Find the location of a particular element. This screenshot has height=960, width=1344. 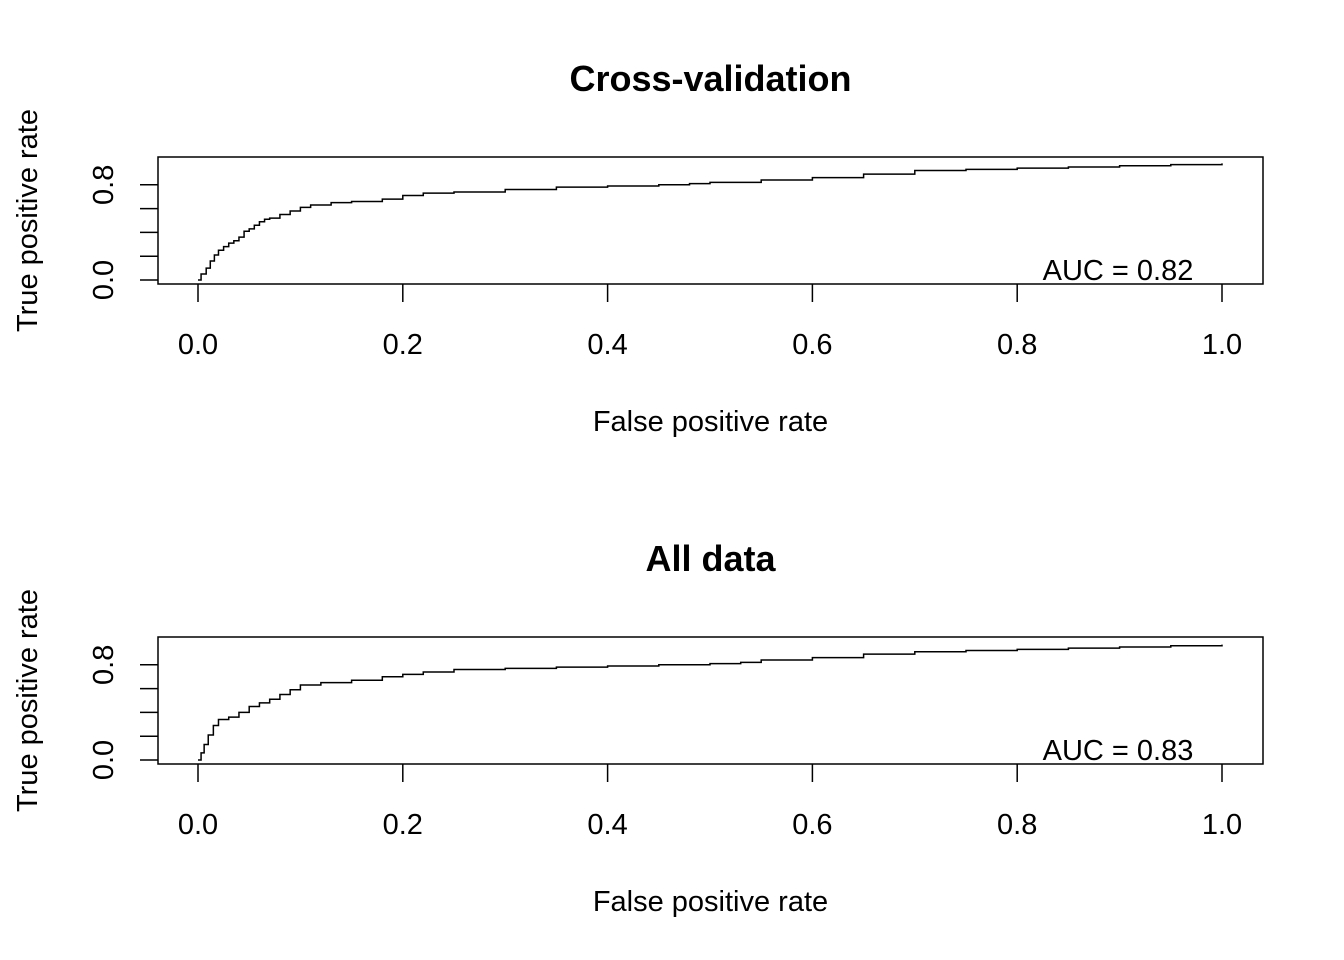

chart-title: All data is located at coordinates (710, 558).